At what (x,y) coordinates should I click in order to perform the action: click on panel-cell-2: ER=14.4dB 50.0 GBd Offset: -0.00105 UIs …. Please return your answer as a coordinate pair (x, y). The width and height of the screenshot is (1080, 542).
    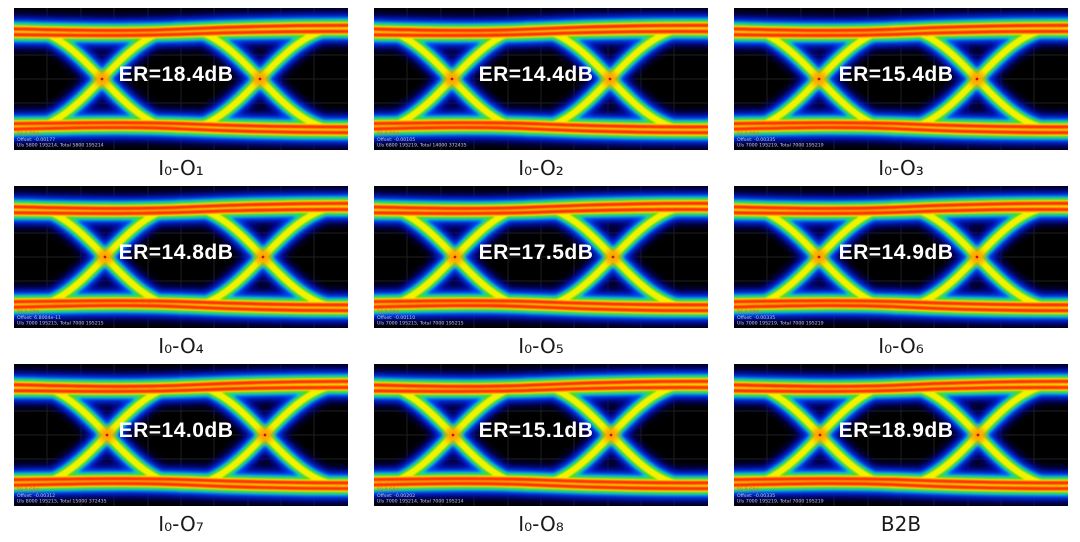
    Looking at the image, I should click on (541, 97).